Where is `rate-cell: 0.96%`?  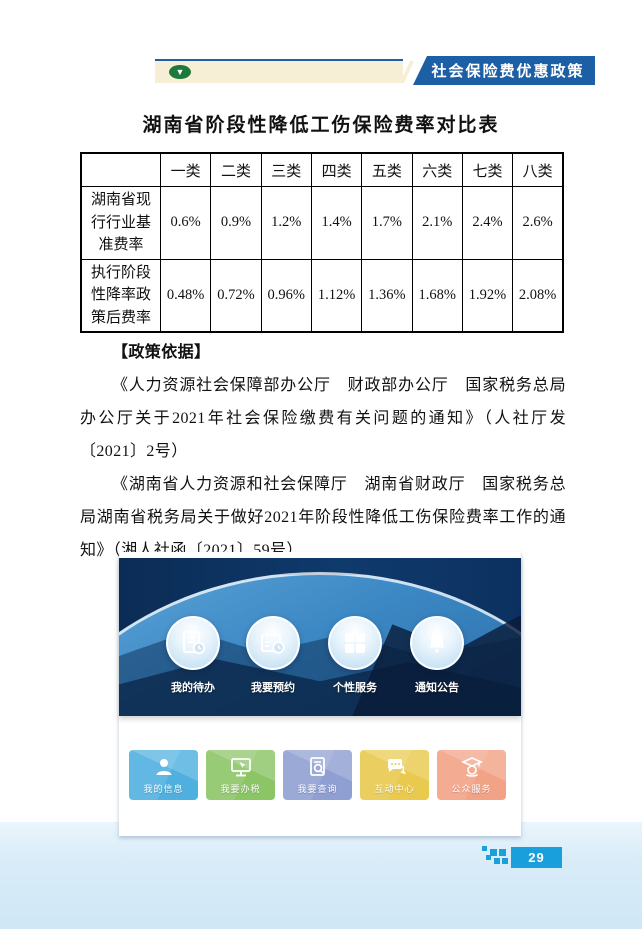
rate-cell: 0.96% is located at coordinates (286, 295).